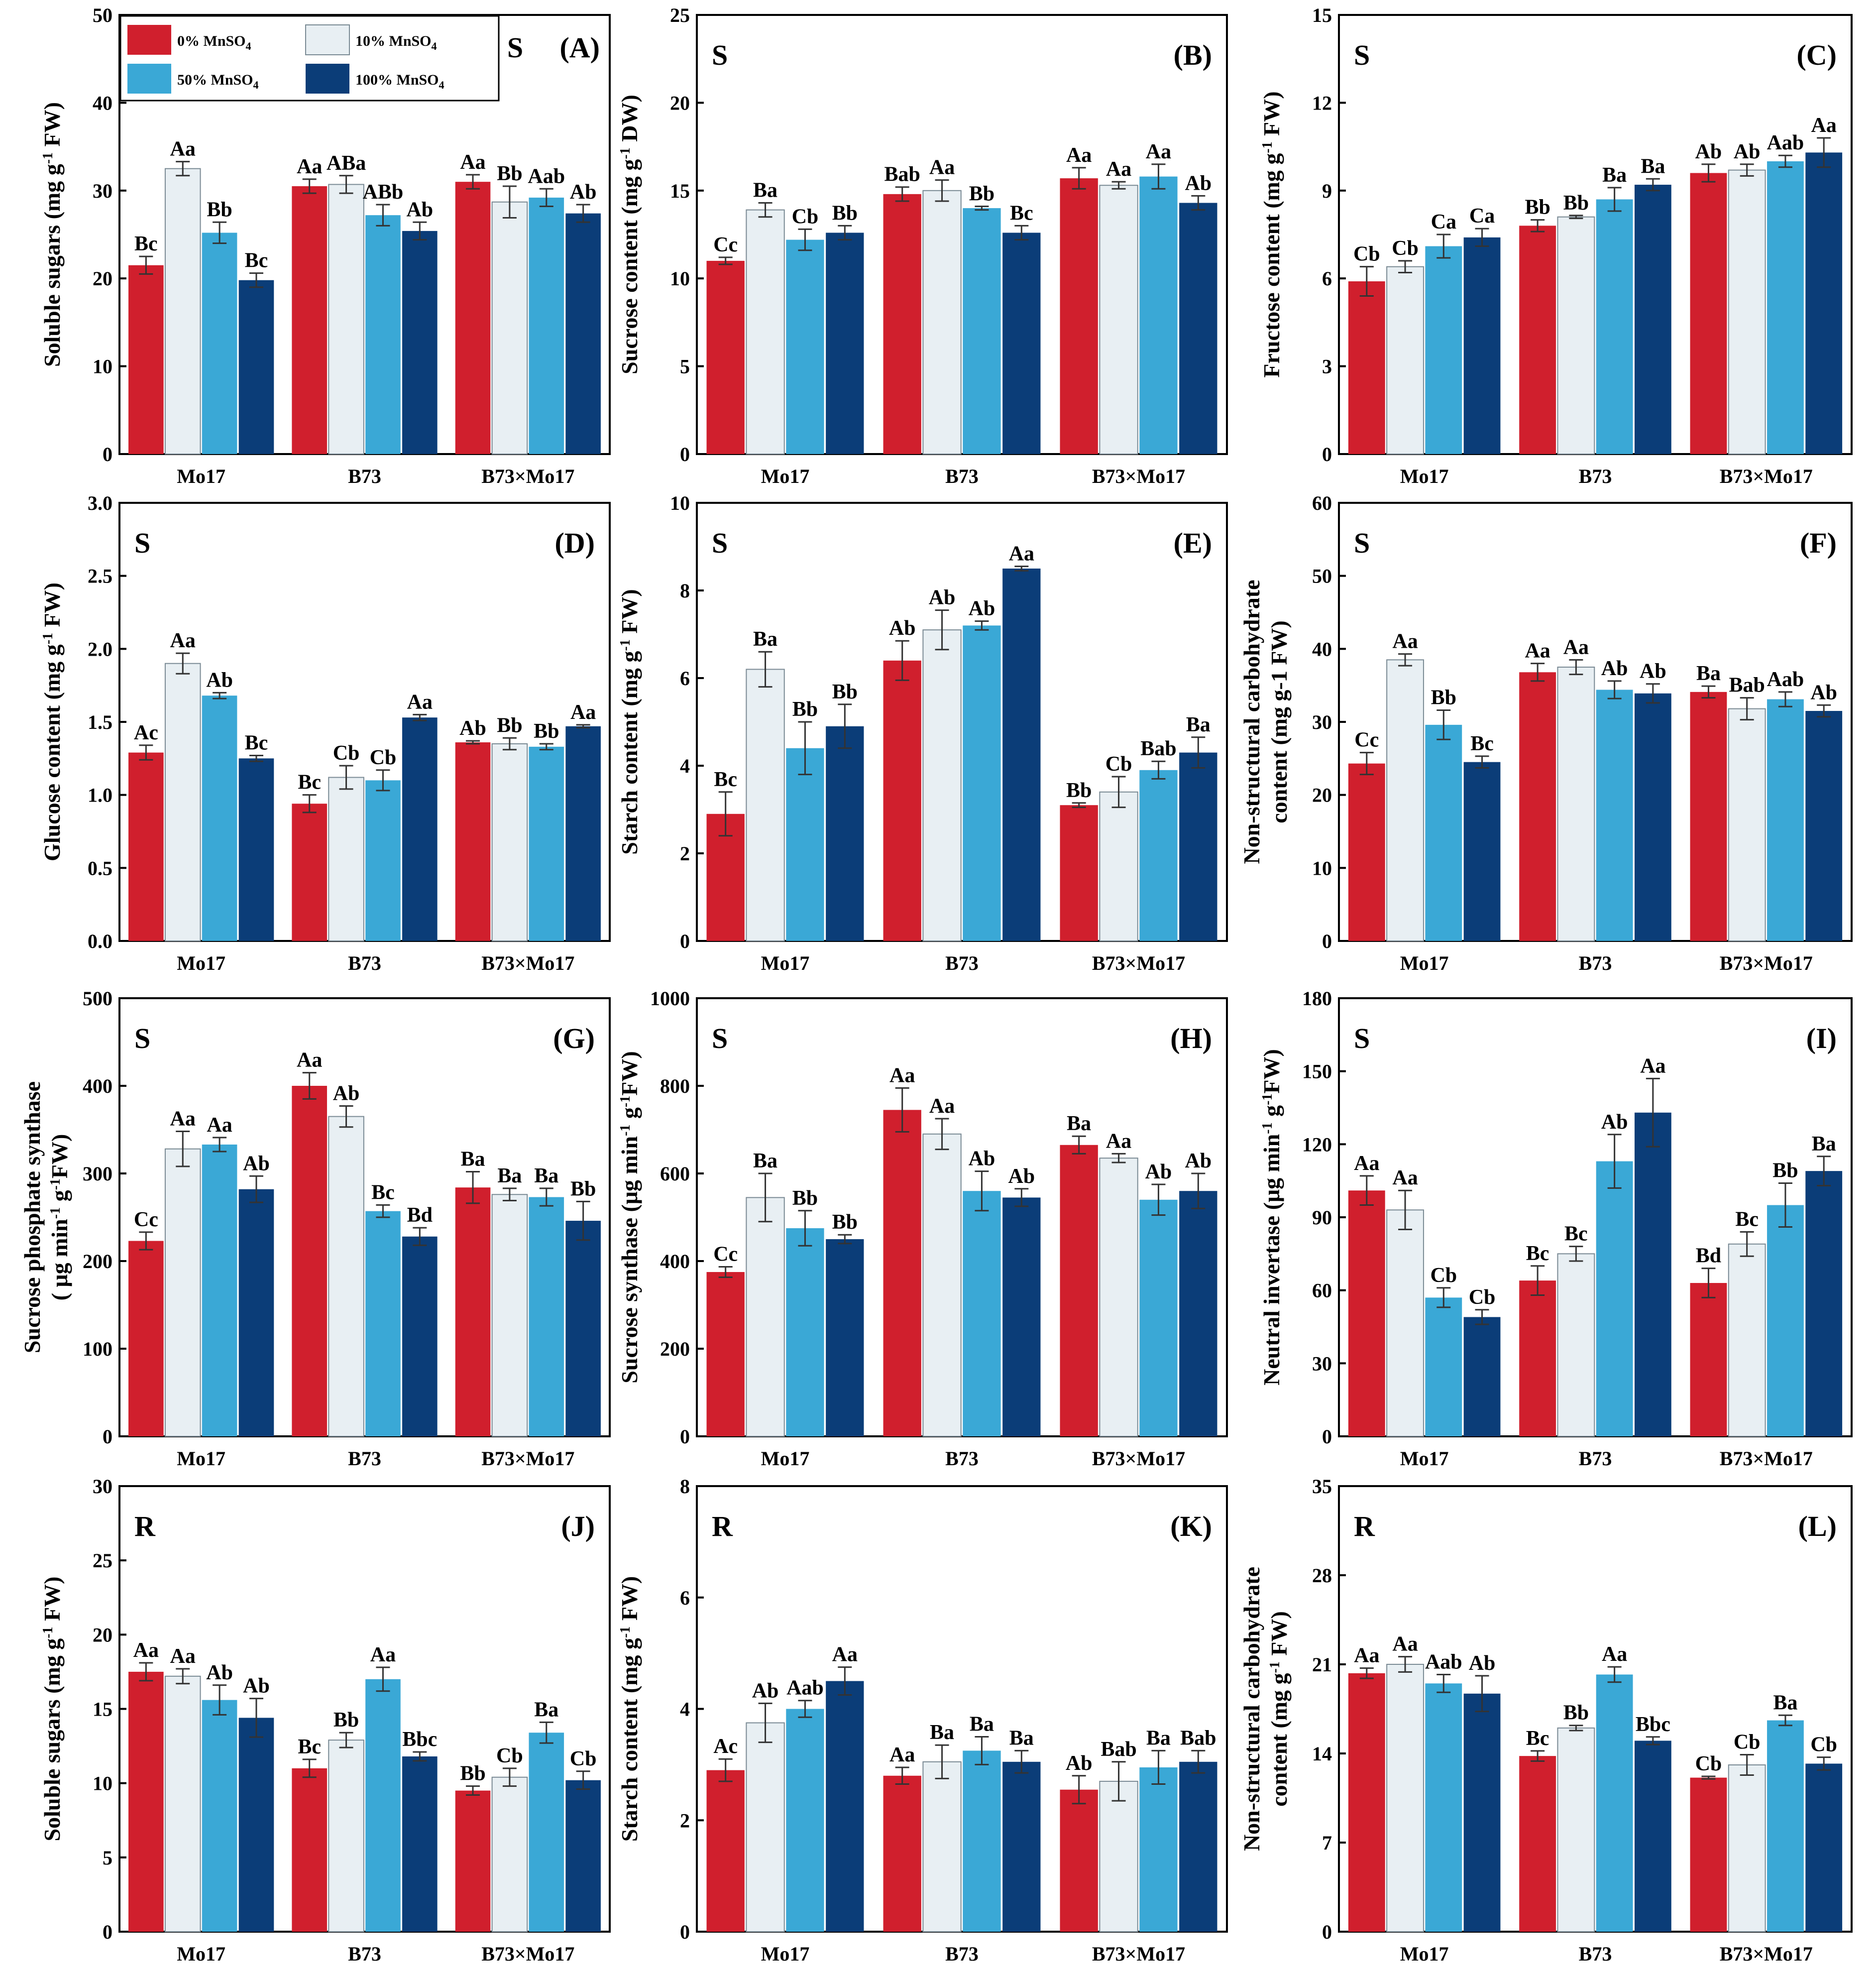 The height and width of the screenshot is (1974, 1876). What do you see at coordinates (1279, 1739) in the screenshot?
I see `text-run: content (mg g` at bounding box center [1279, 1739].